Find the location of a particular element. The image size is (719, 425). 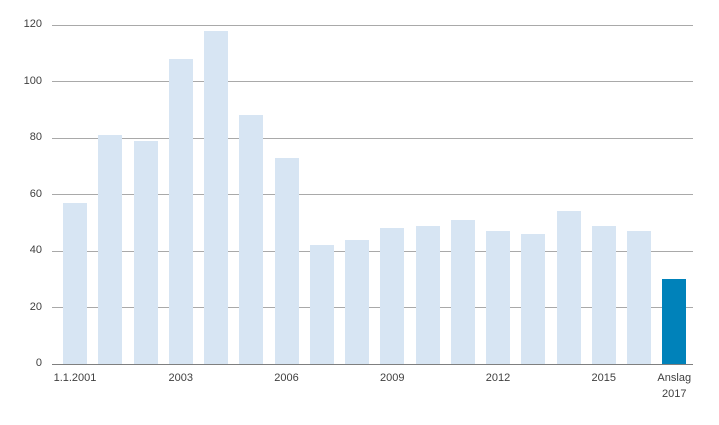

x-axis-tick-label: 2015 is located at coordinates (603, 378).